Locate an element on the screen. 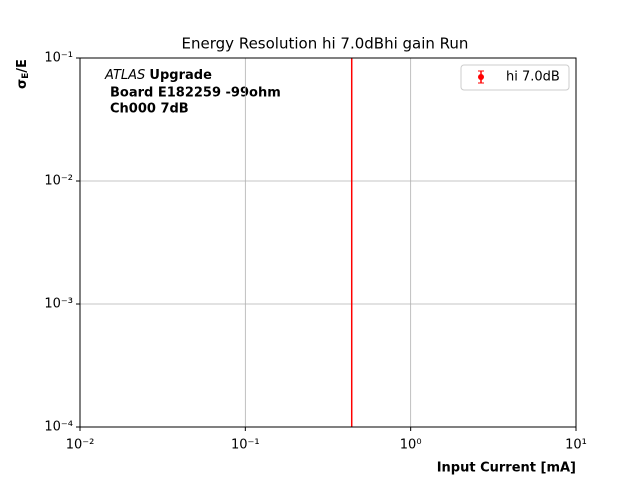 Image resolution: width=640 pixels, height=480 pixels. y-axis-label: σE/E is located at coordinates (23, 74).